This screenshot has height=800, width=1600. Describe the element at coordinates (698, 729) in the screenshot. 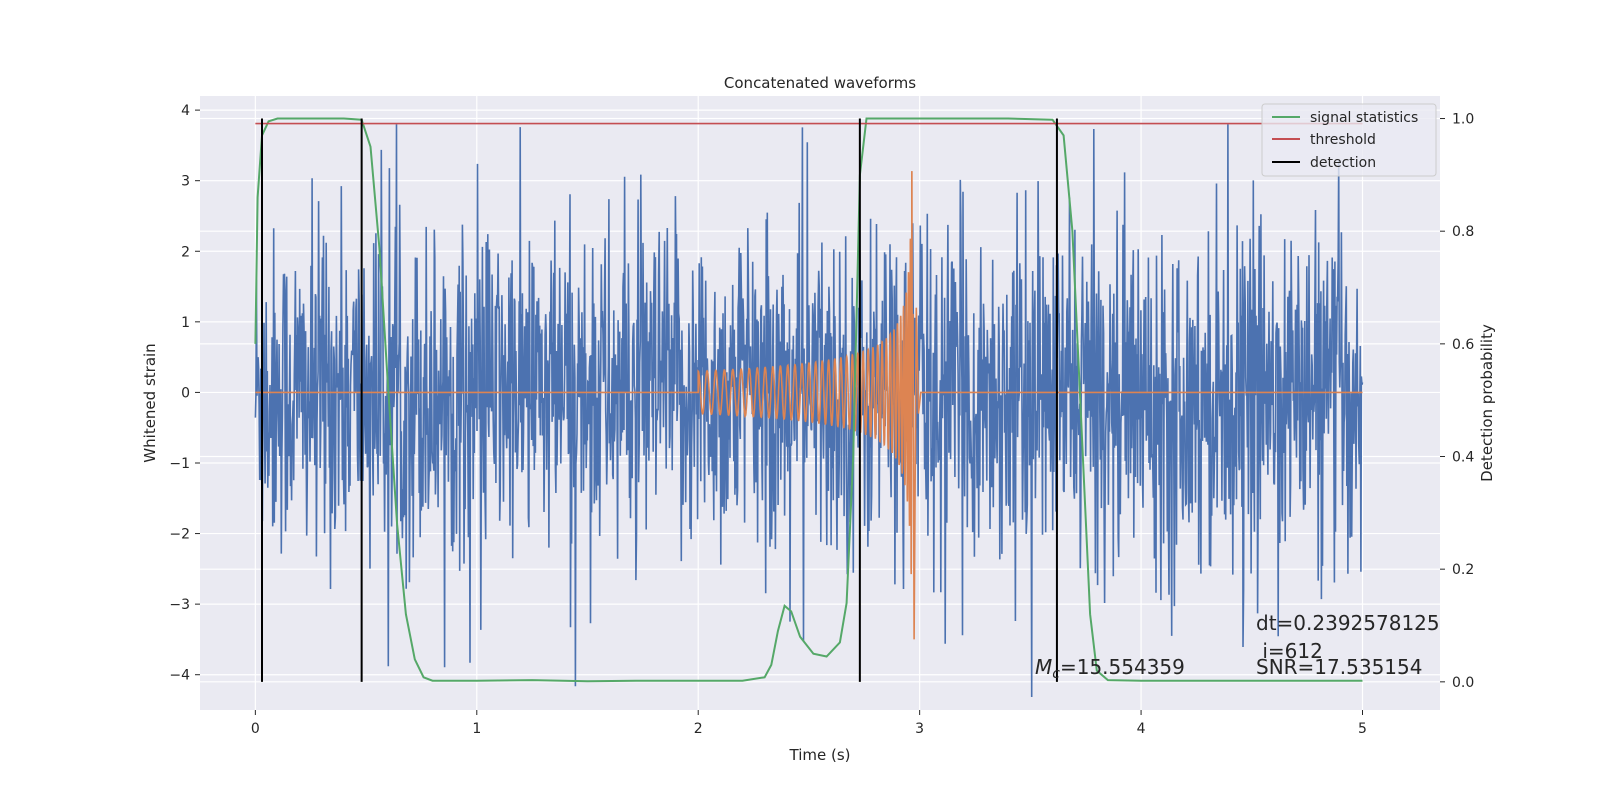

I see `x-tick-label-2: 2` at that location.